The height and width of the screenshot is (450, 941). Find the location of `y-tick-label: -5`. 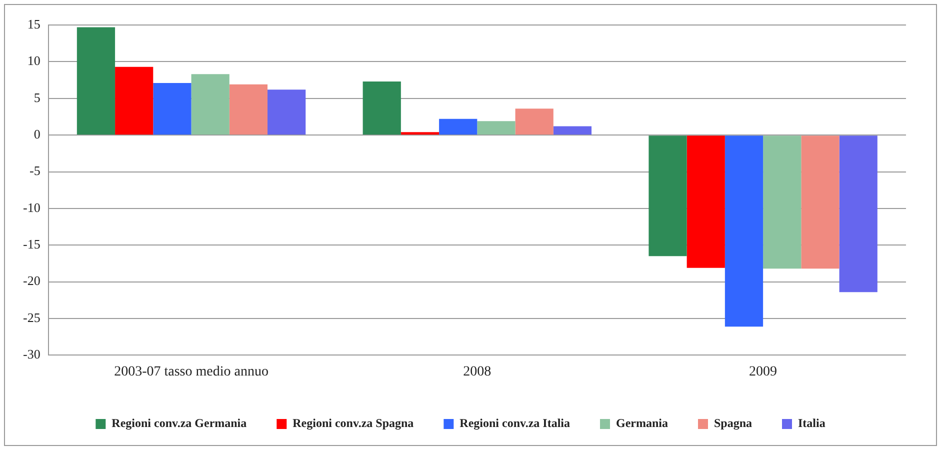

y-tick-label: -5 is located at coordinates (34, 170).